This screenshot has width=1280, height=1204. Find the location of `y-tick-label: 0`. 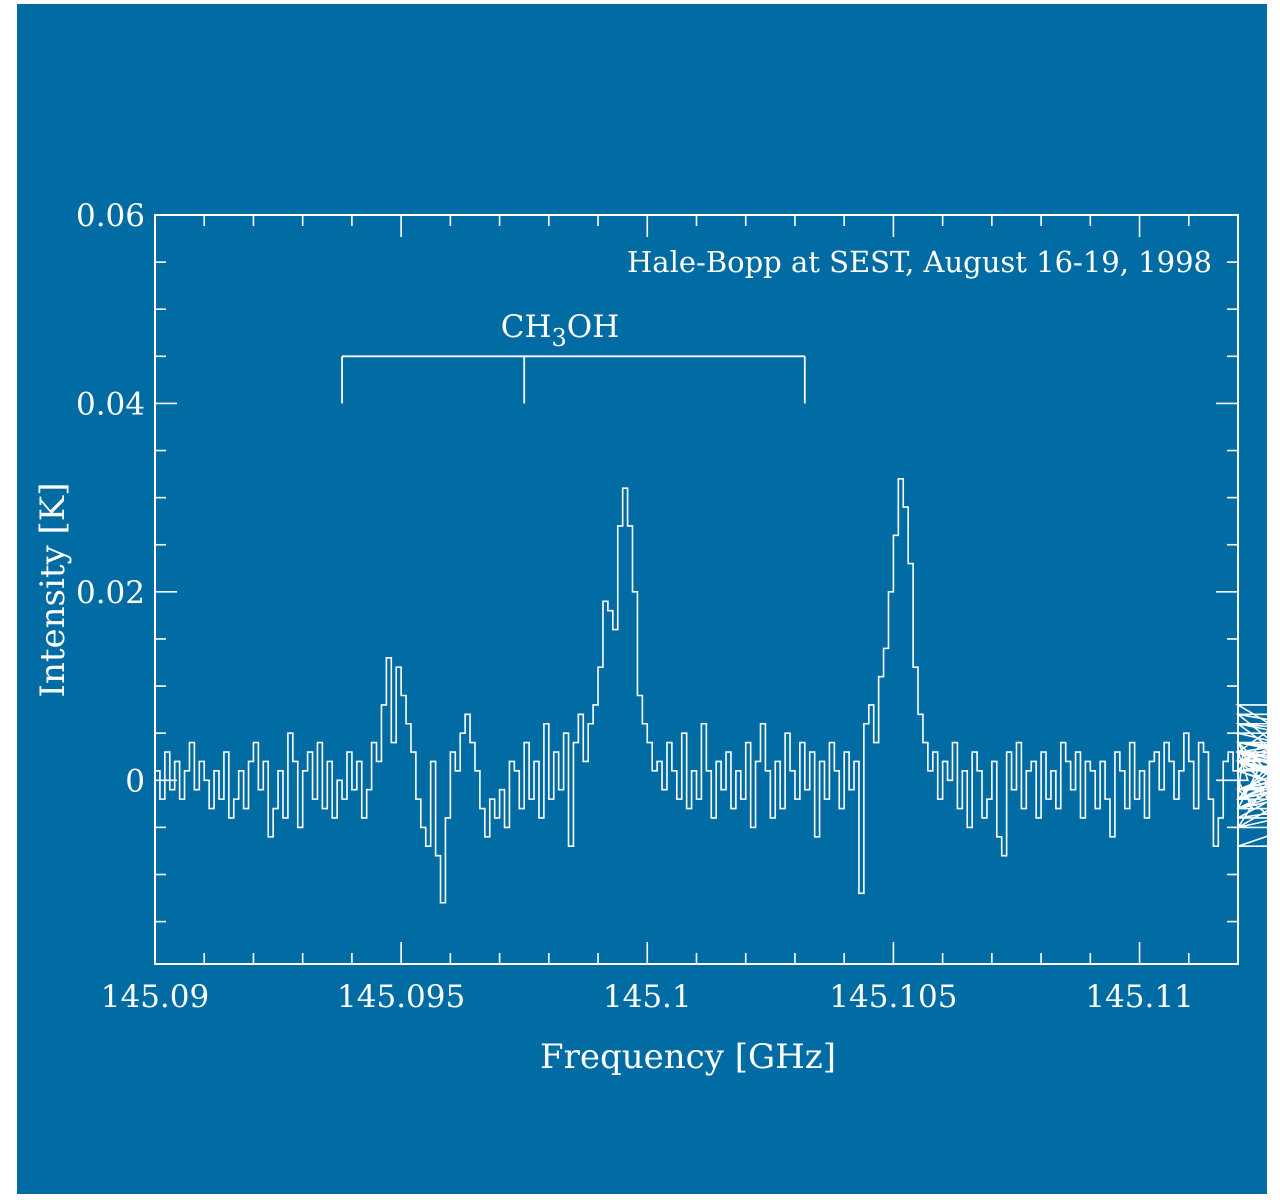

y-tick-label: 0 is located at coordinates (135, 781).